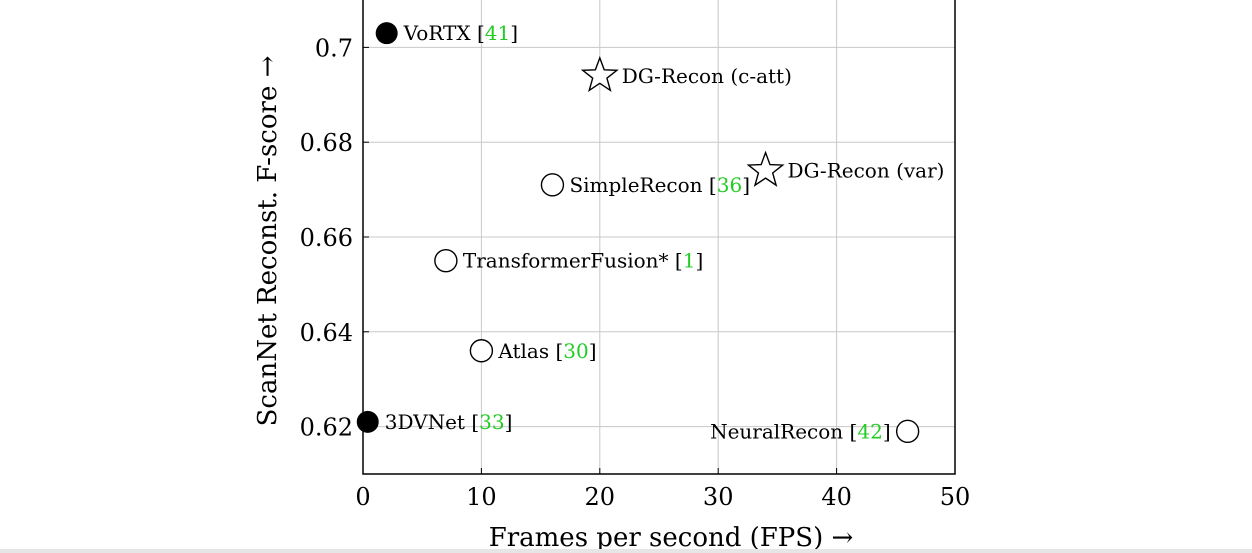 Image resolution: width=1252 pixels, height=553 pixels. Describe the element at coordinates (268, 241) in the screenshot. I see `y-axis-title: ScanNet Reconst. F-score →` at that location.